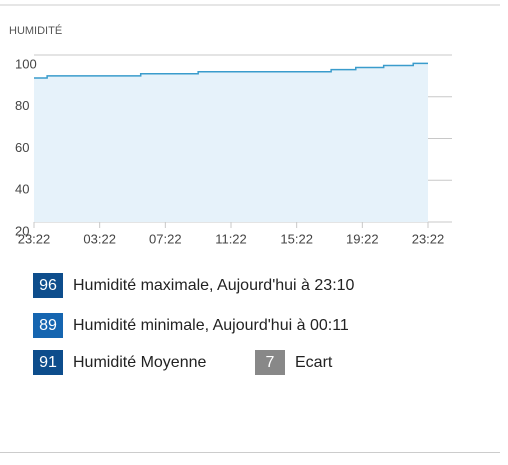 The height and width of the screenshot is (465, 508). What do you see at coordinates (22, 230) in the screenshot?
I see `y-tick-label: 20` at bounding box center [22, 230].